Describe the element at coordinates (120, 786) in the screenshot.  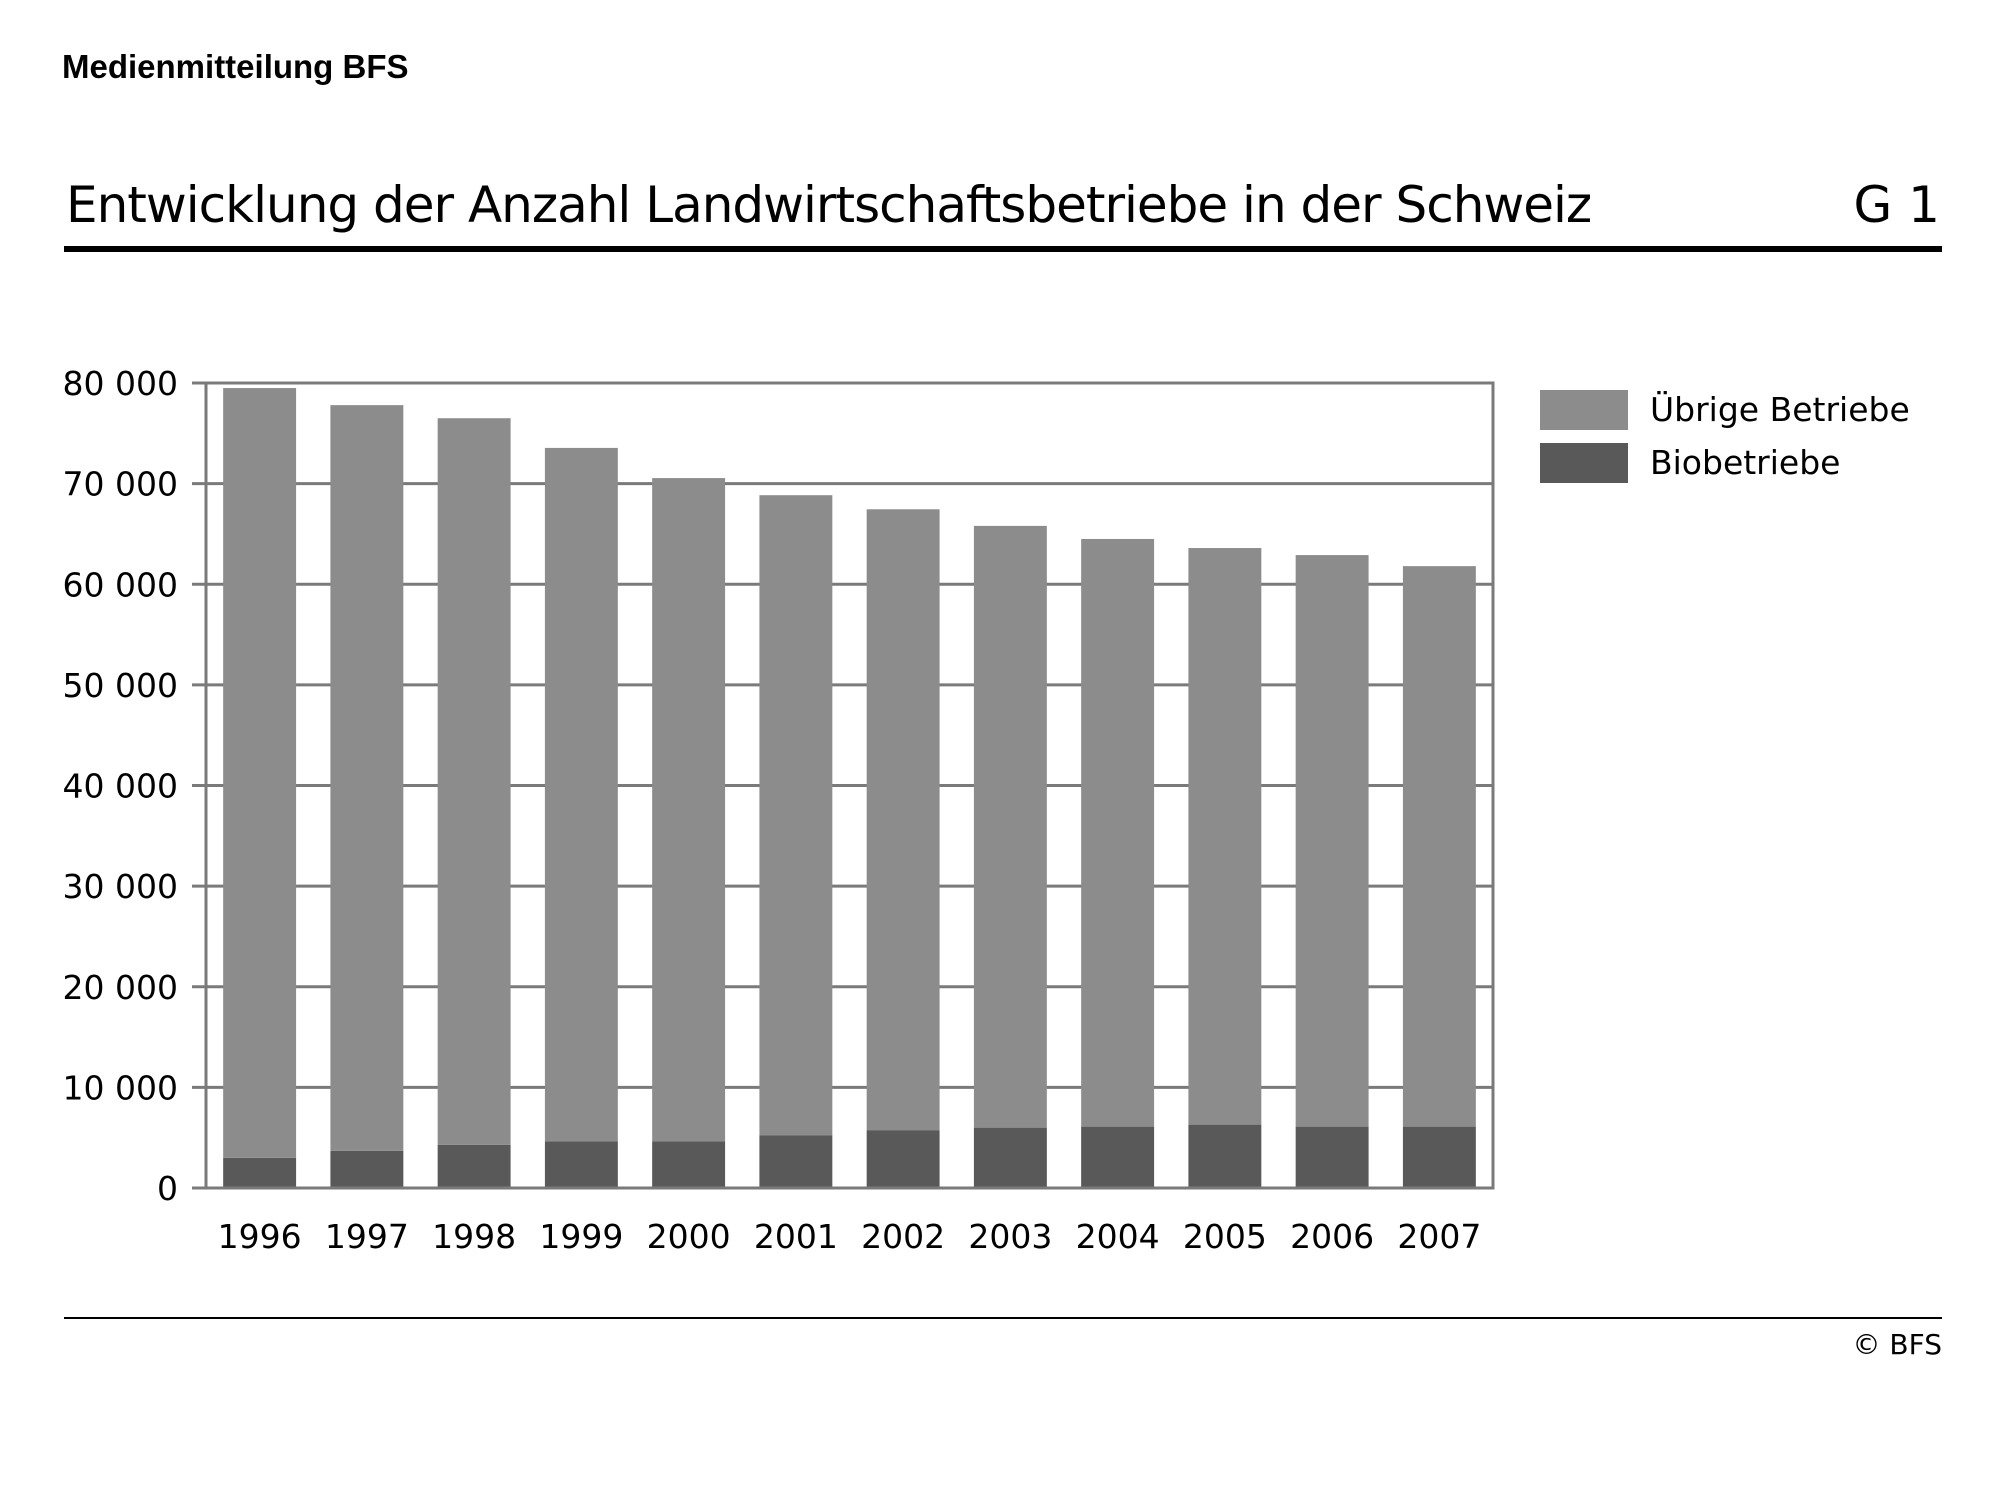
I see `y-tick-label: 40 000` at that location.